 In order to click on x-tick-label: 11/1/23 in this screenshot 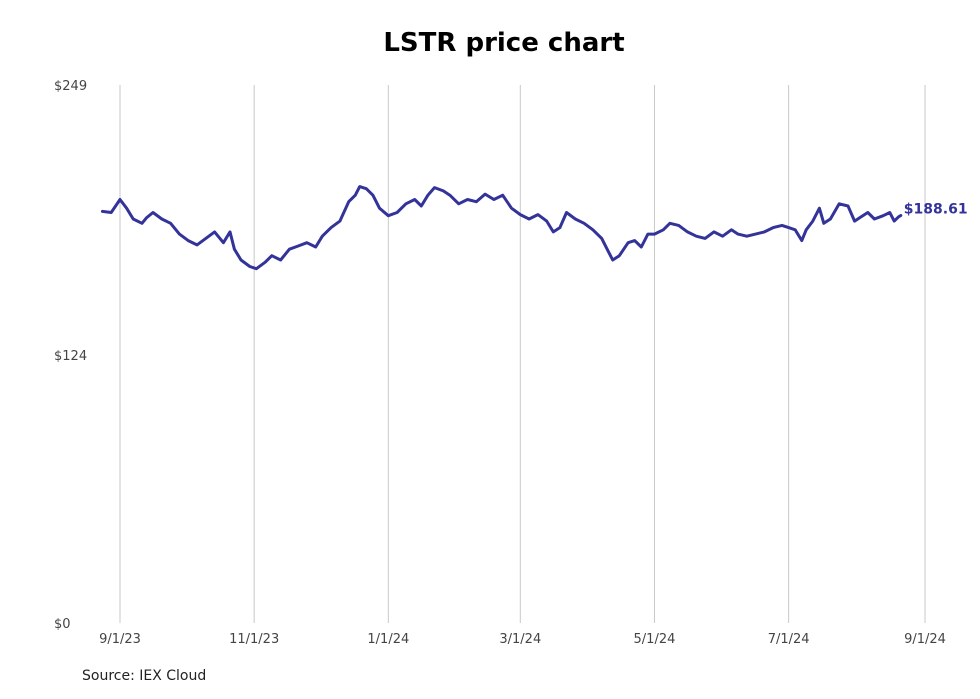, I will do `click(254, 639)`.